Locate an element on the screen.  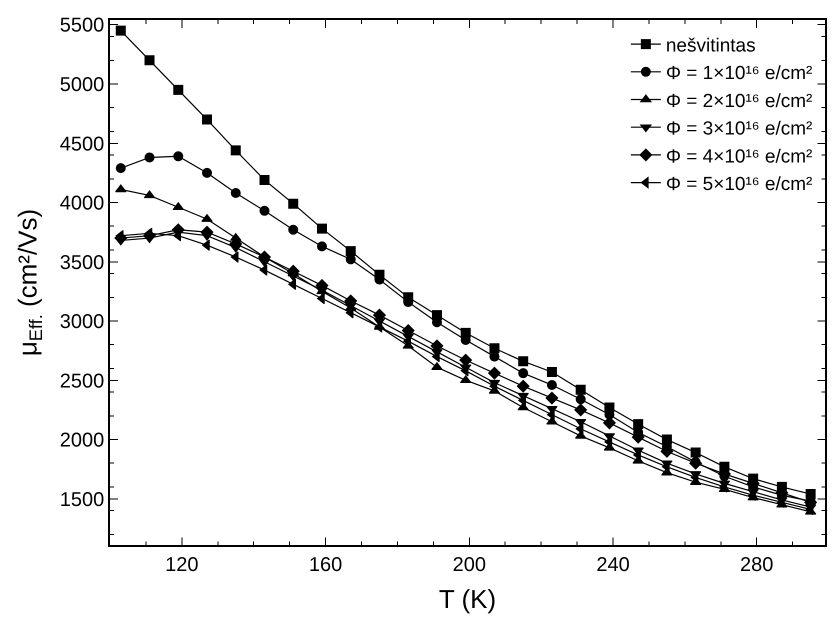
y-tick-label: 3000 is located at coordinates (82, 322).